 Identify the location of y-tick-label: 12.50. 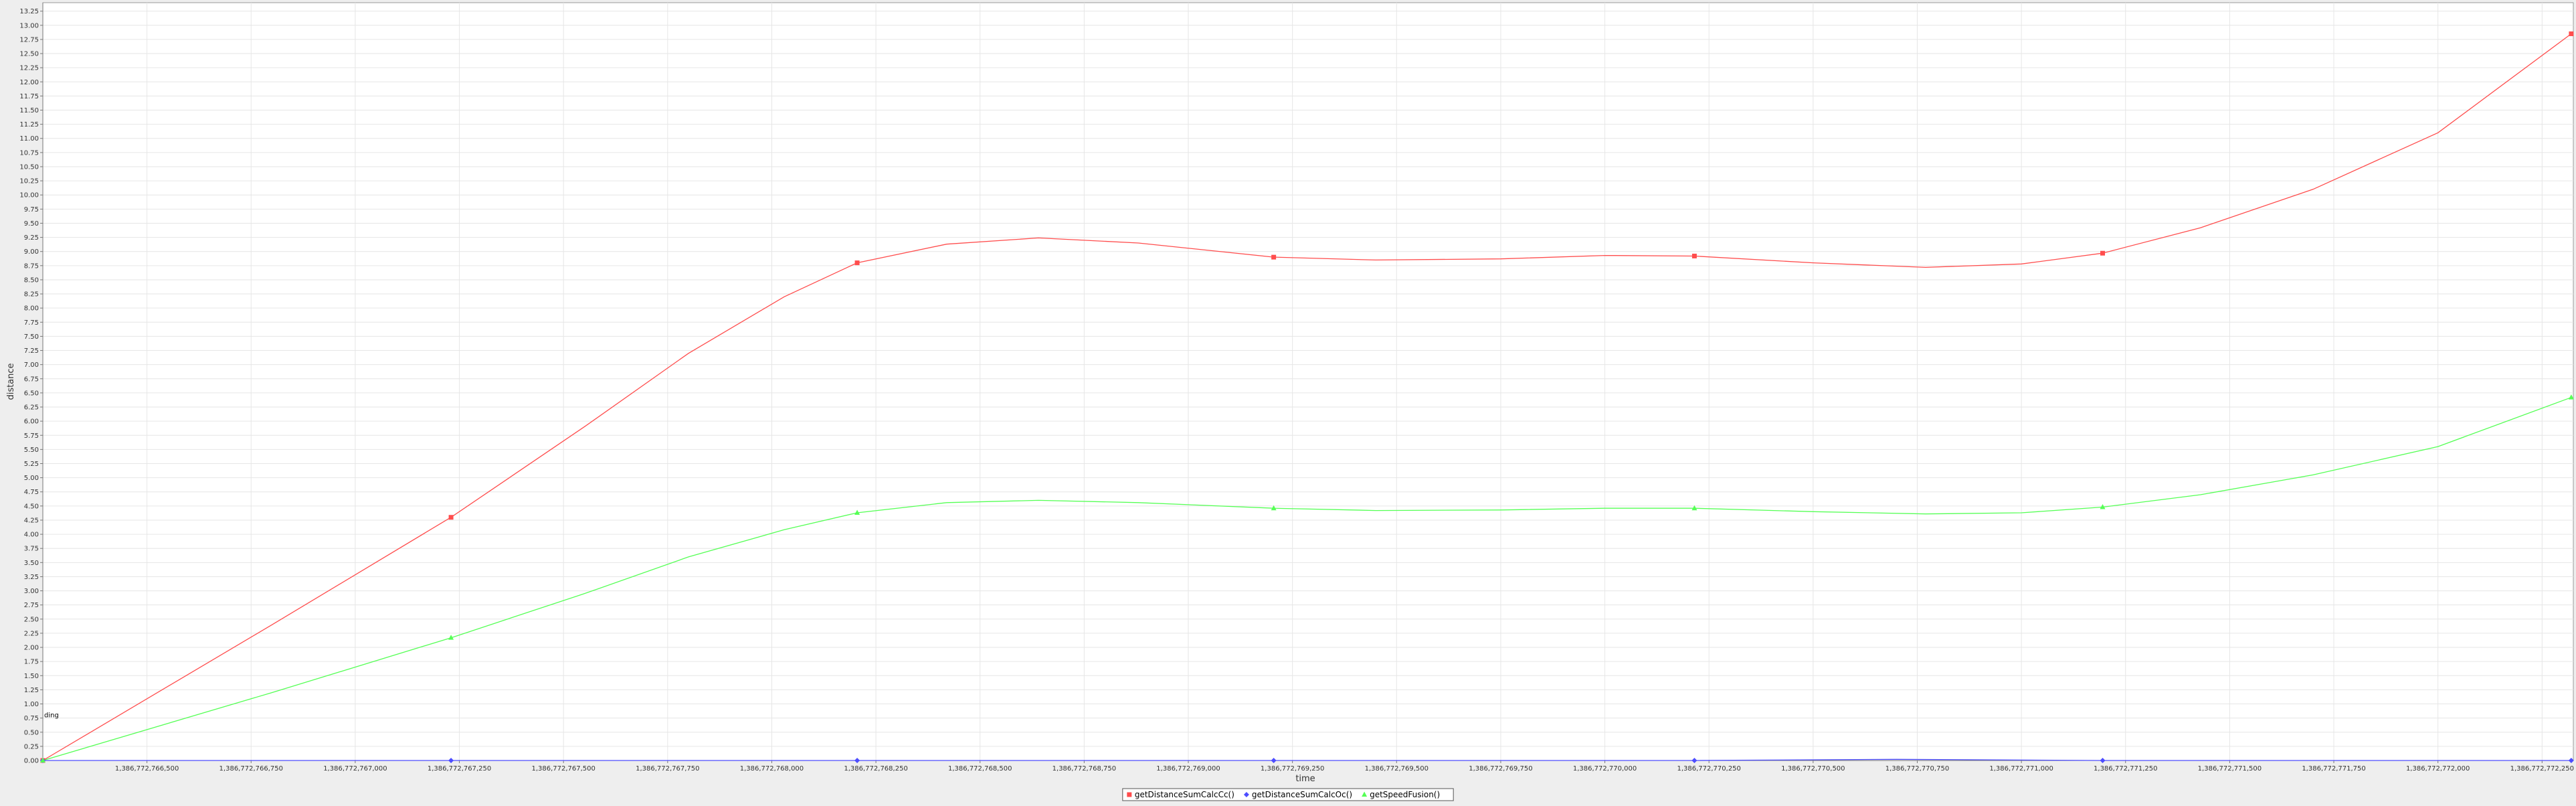
(29, 54).